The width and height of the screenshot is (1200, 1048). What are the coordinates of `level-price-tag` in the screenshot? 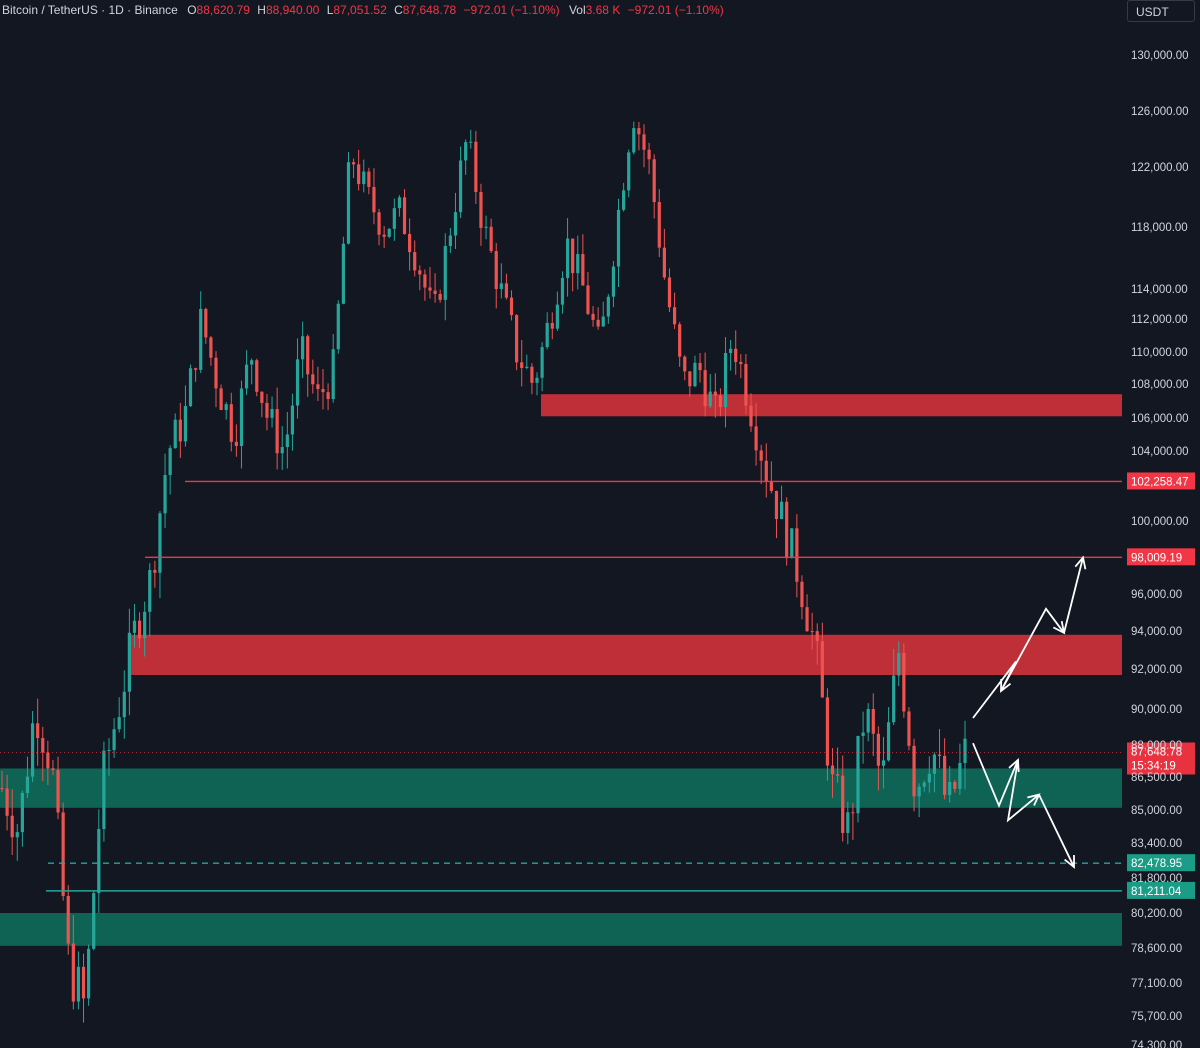 It's located at (1161, 481).